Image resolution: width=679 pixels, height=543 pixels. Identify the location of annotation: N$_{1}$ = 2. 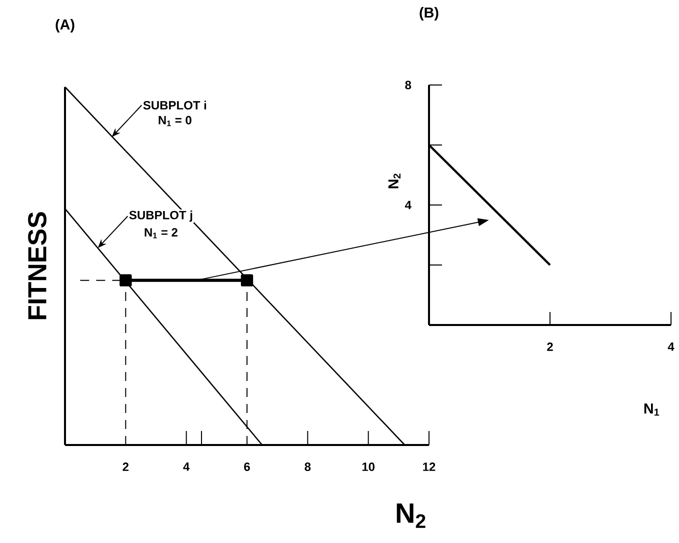
(161, 233).